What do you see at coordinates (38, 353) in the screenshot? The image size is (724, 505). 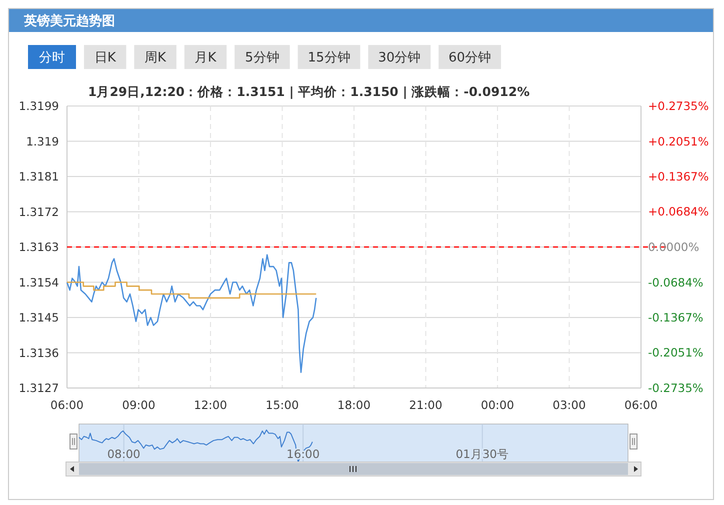 I see `y-tick-label: 1.3136` at bounding box center [38, 353].